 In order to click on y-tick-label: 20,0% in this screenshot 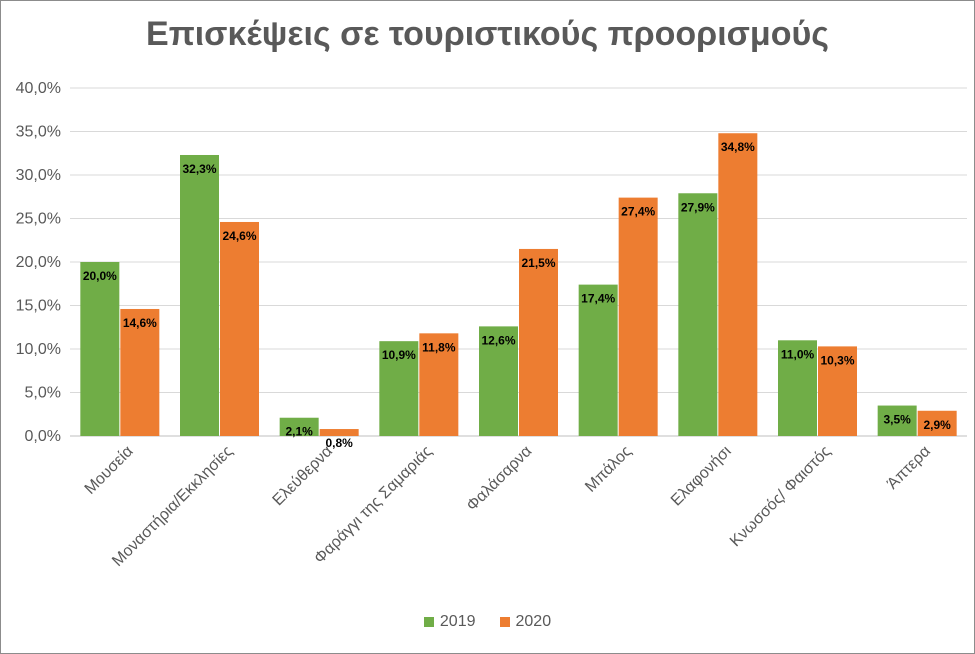, I will do `click(38, 262)`.